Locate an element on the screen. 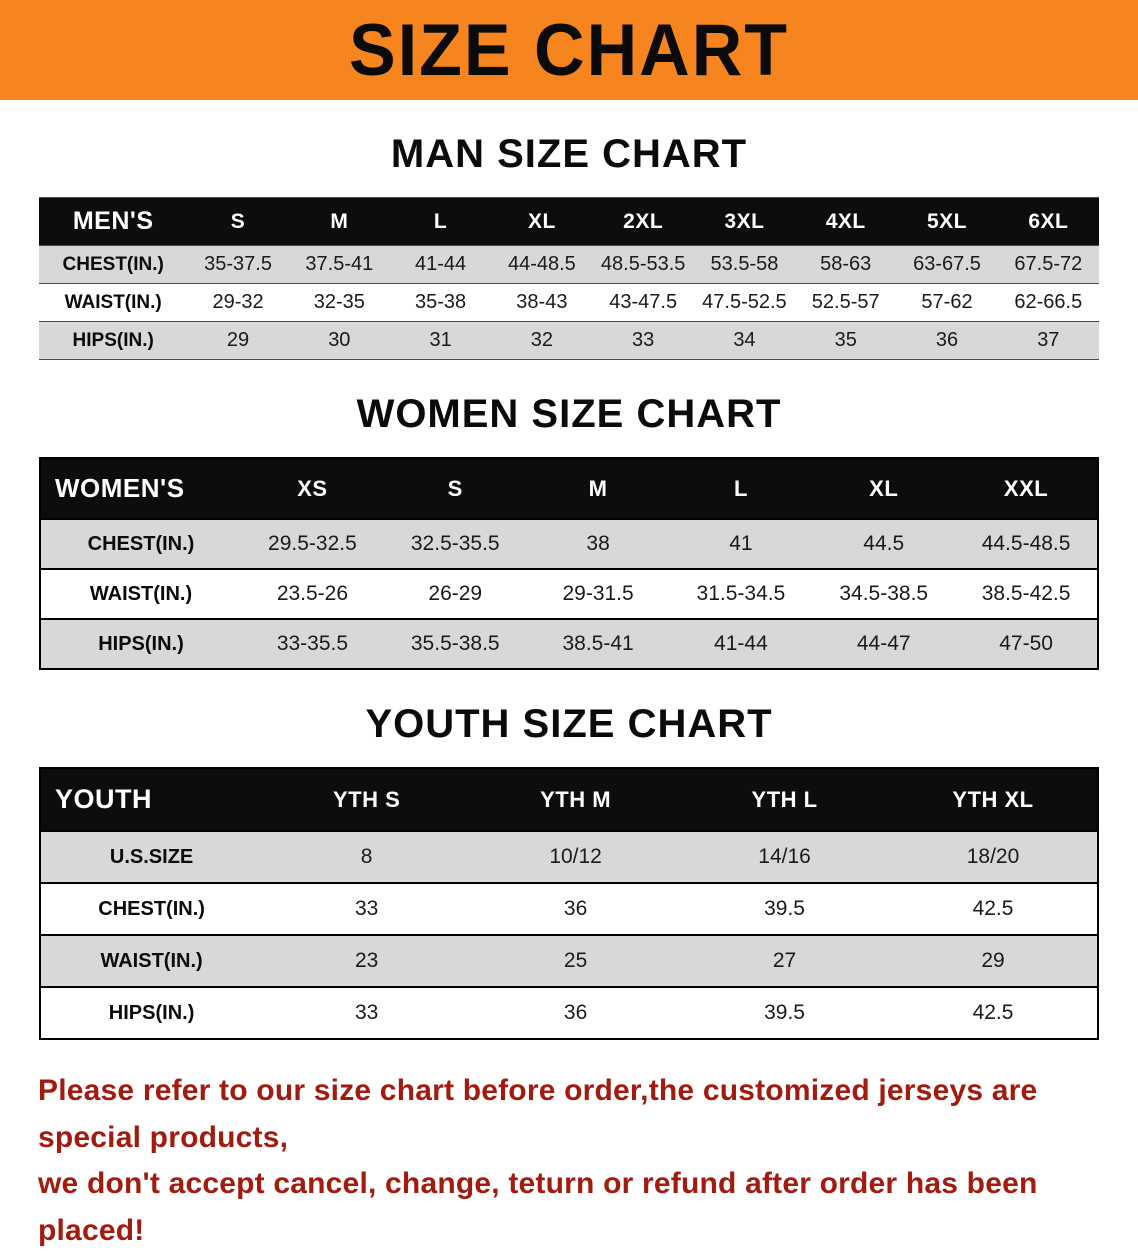  size-column-header: 5XL is located at coordinates (947, 221).